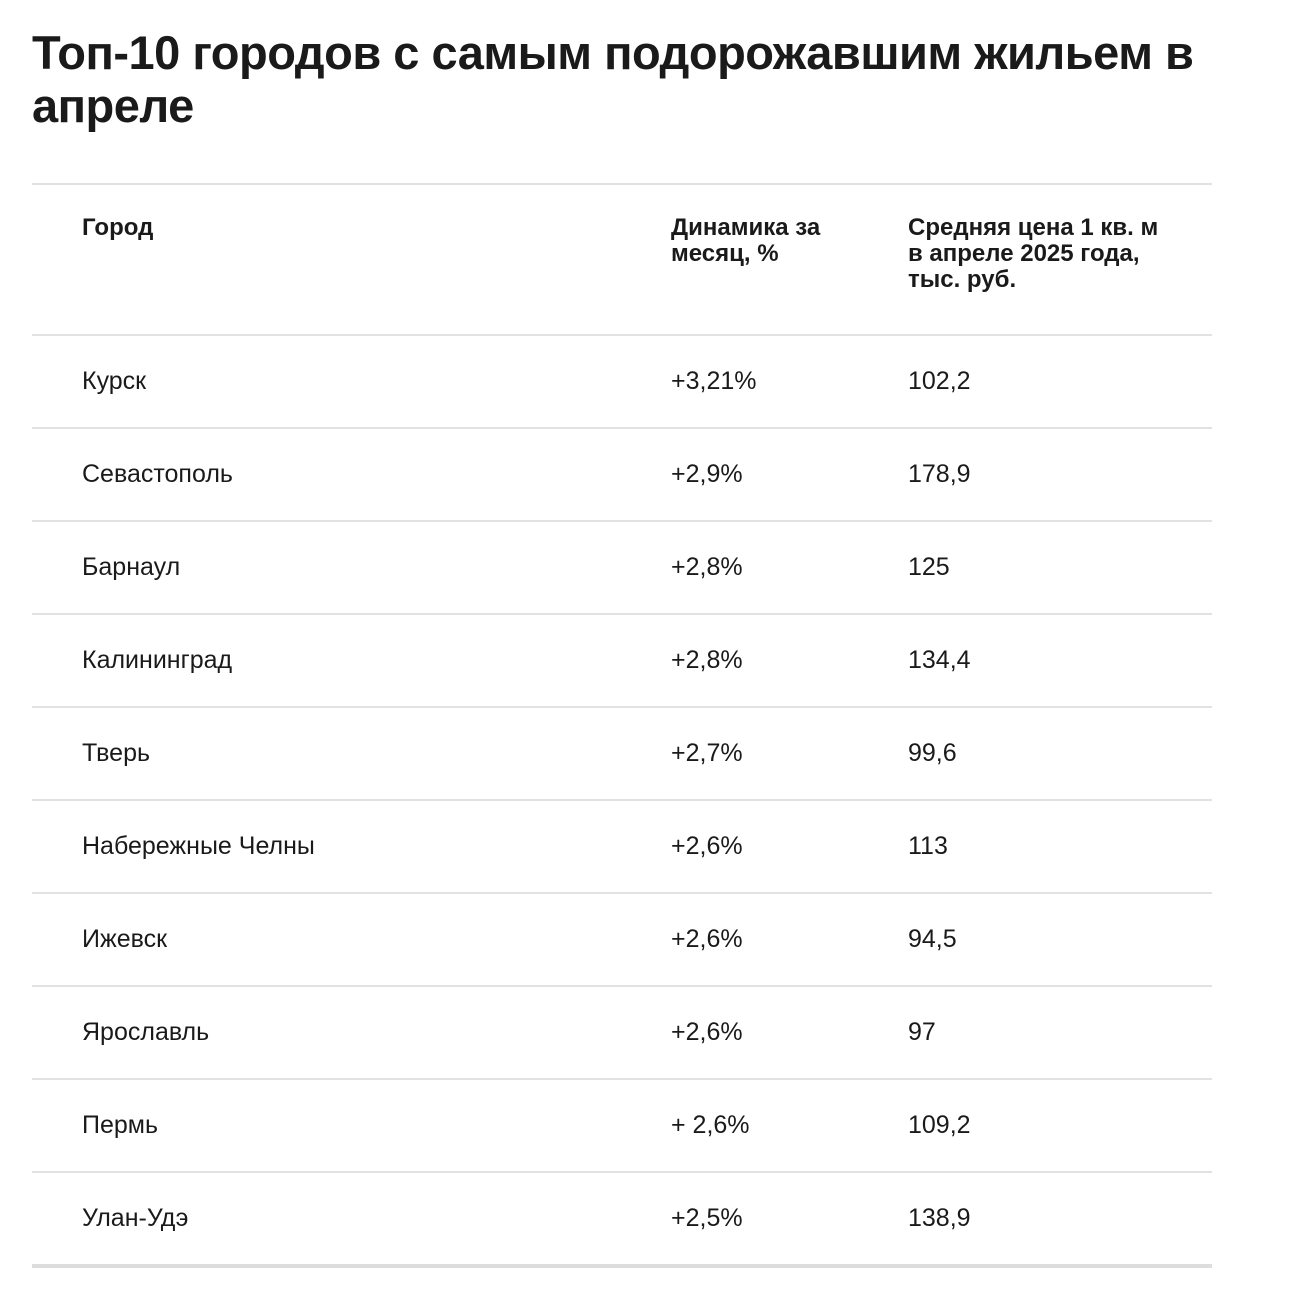 The image size is (1304, 1298). What do you see at coordinates (116, 753) in the screenshot?
I see `cell-city: Тверь` at bounding box center [116, 753].